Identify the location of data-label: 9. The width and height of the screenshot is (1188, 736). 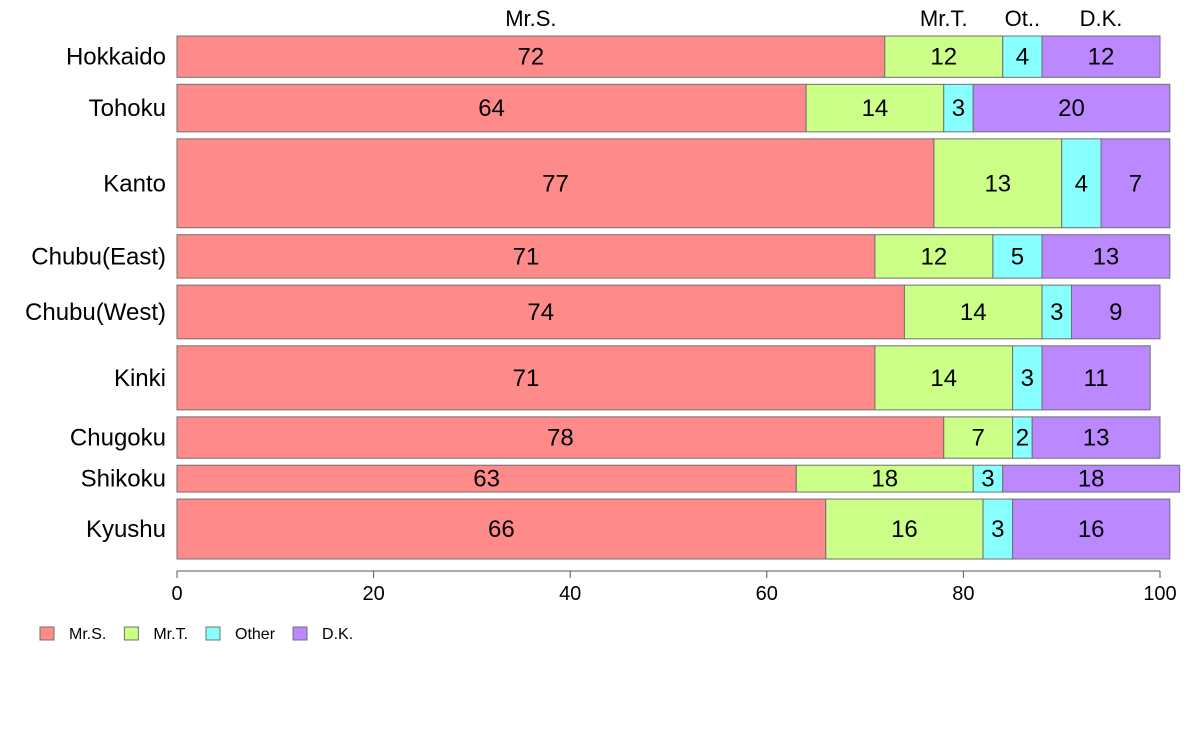
(1115, 312).